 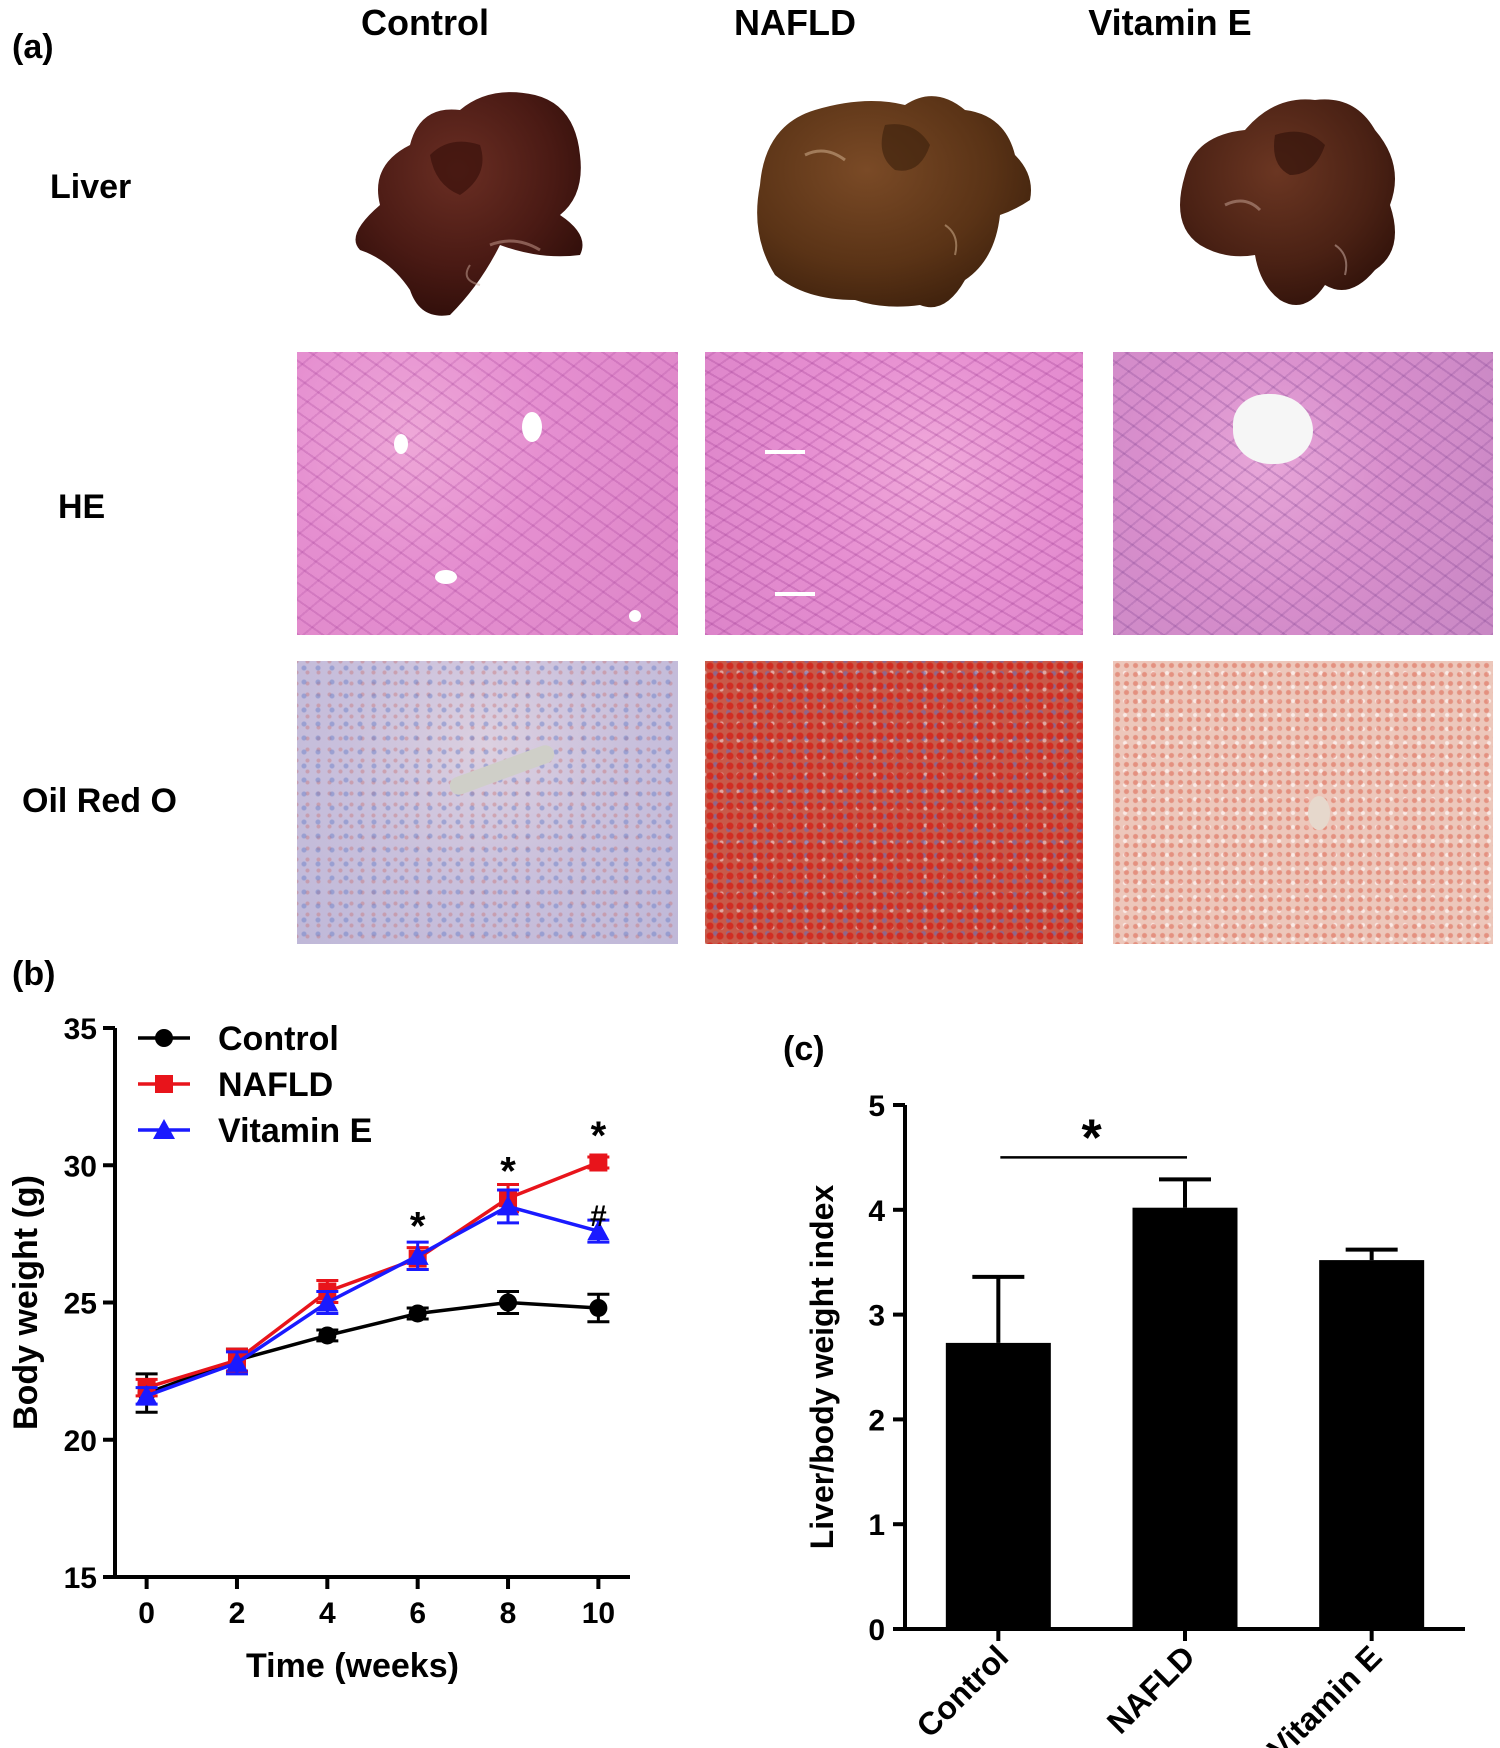 What do you see at coordinates (508, 1613) in the screenshot?
I see `x-tick-label: 8` at bounding box center [508, 1613].